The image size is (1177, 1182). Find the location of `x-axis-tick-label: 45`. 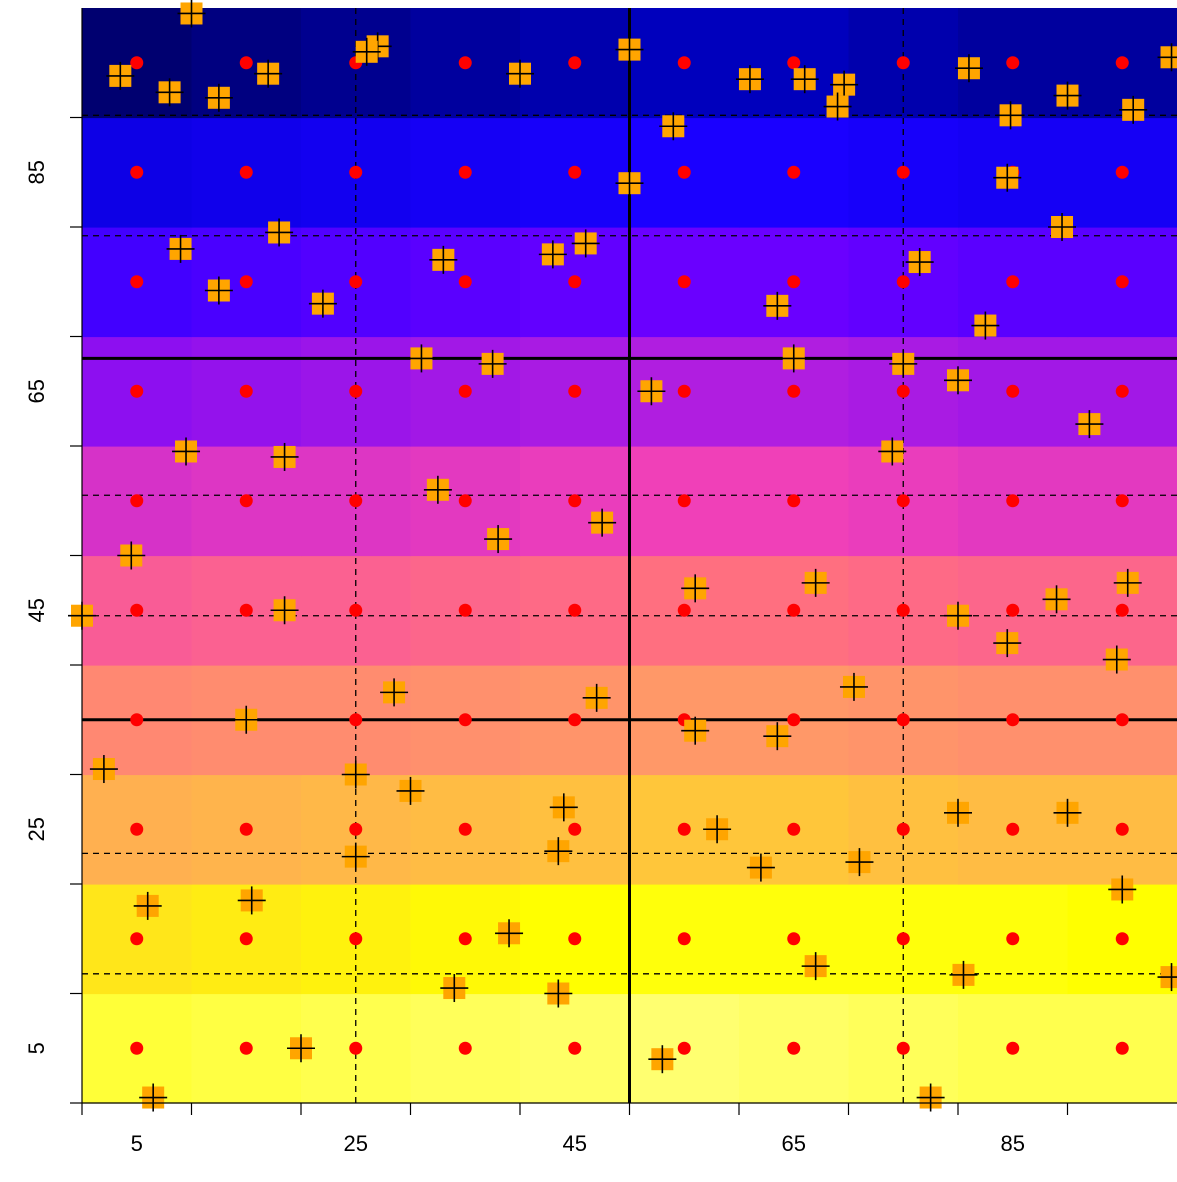

x-axis-tick-label: 45 is located at coordinates (575, 1143).